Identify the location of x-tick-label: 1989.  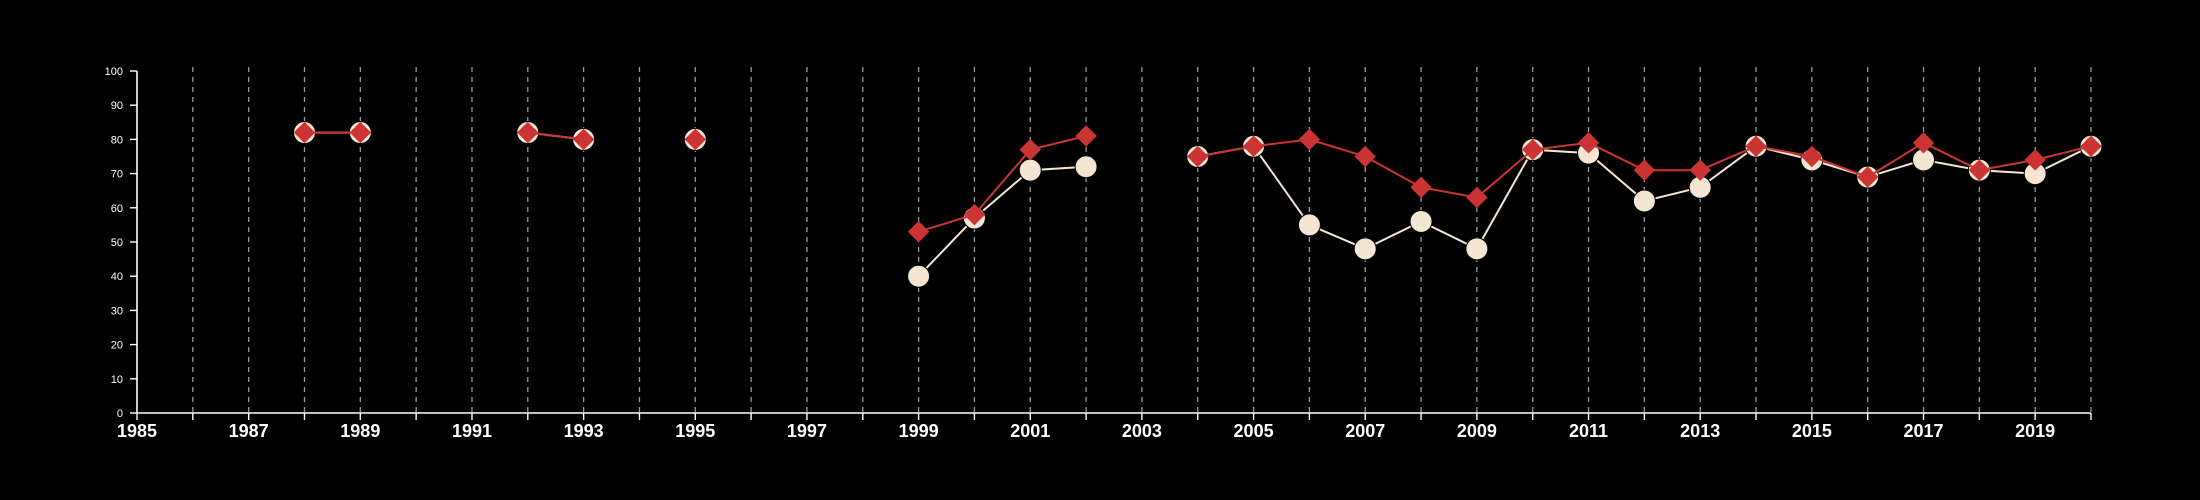
(360, 431).